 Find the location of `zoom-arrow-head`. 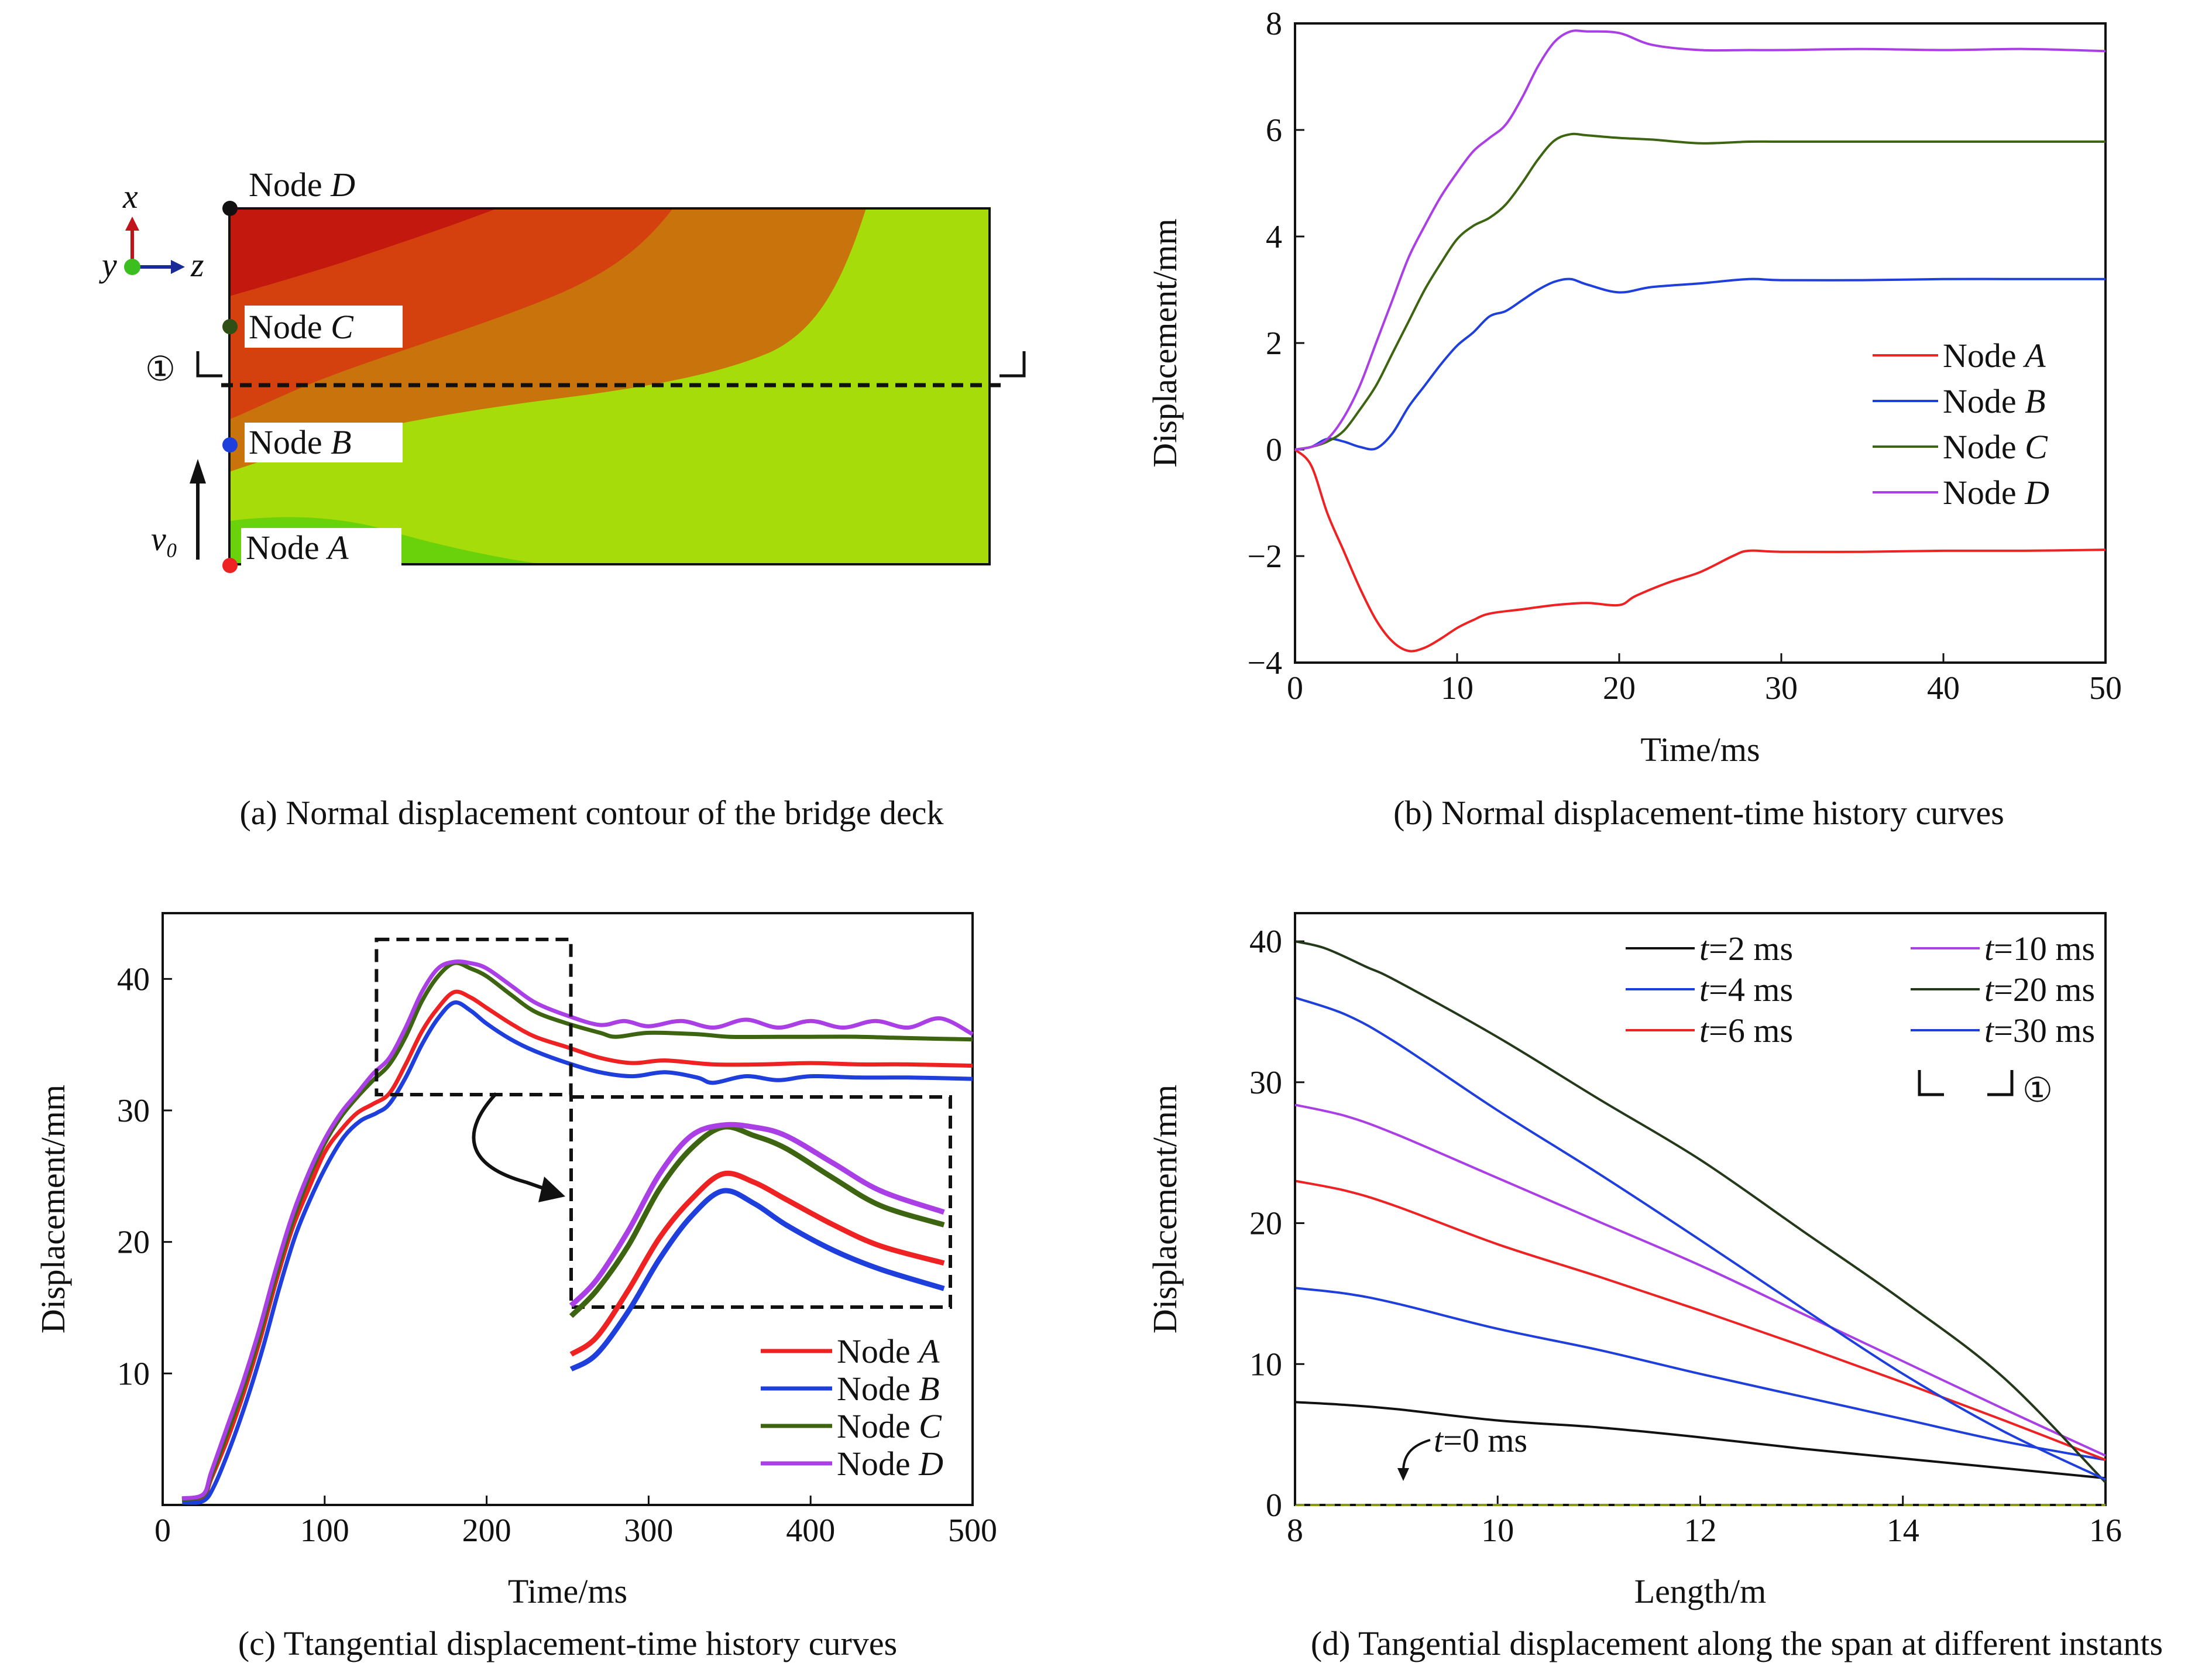

zoom-arrow-head is located at coordinates (551, 1189).